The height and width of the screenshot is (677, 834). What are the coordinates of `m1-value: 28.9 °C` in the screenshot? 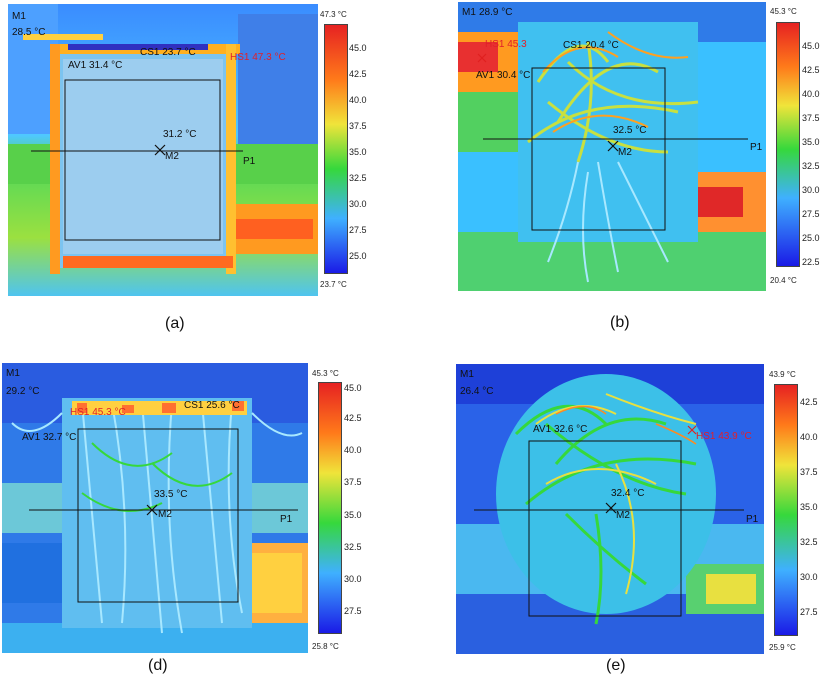 It's located at (496, 12).